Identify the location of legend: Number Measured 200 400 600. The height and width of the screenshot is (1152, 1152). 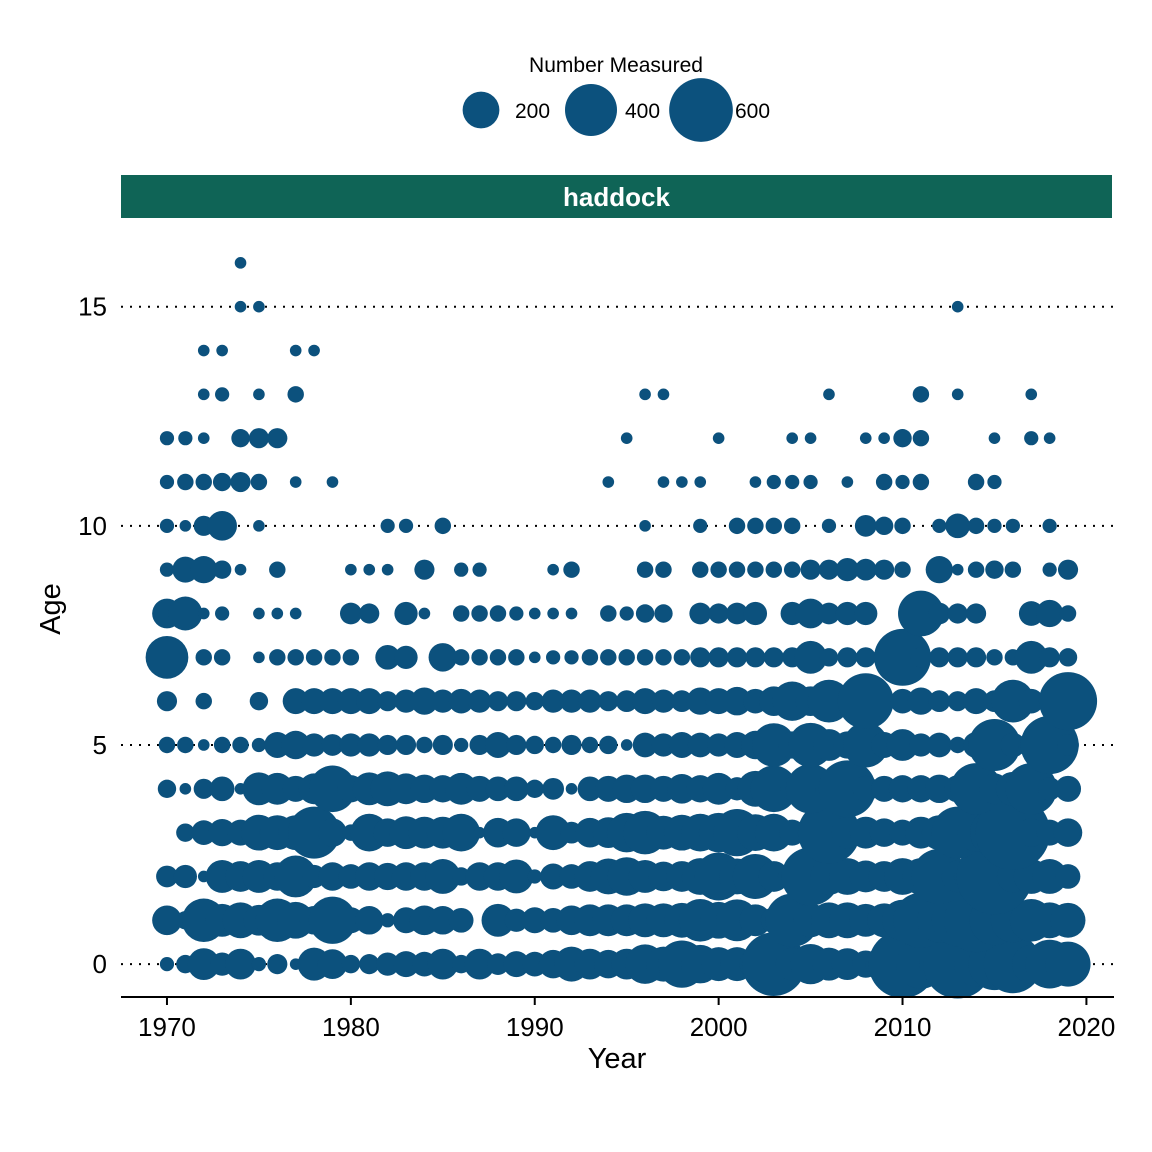
(616, 98).